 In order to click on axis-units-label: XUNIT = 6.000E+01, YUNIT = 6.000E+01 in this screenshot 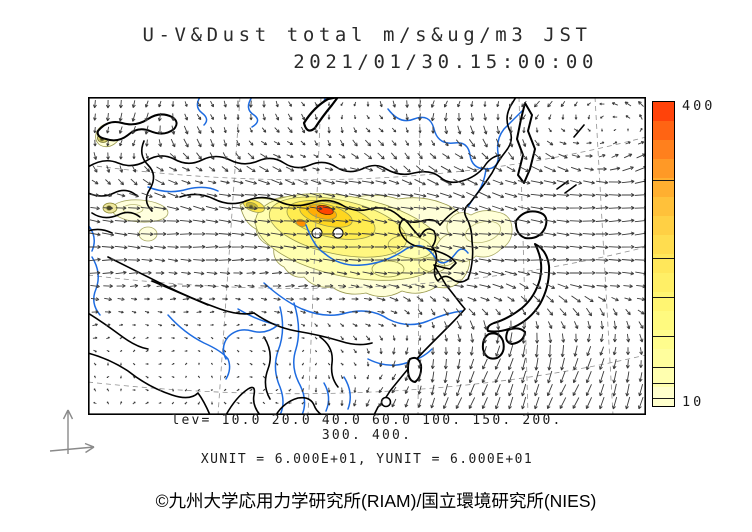, I will do `click(367, 459)`.